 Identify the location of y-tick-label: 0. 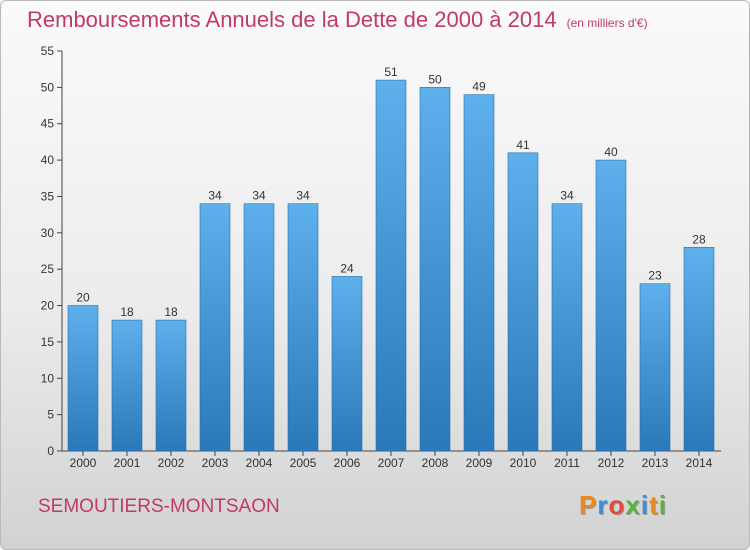
(50, 451).